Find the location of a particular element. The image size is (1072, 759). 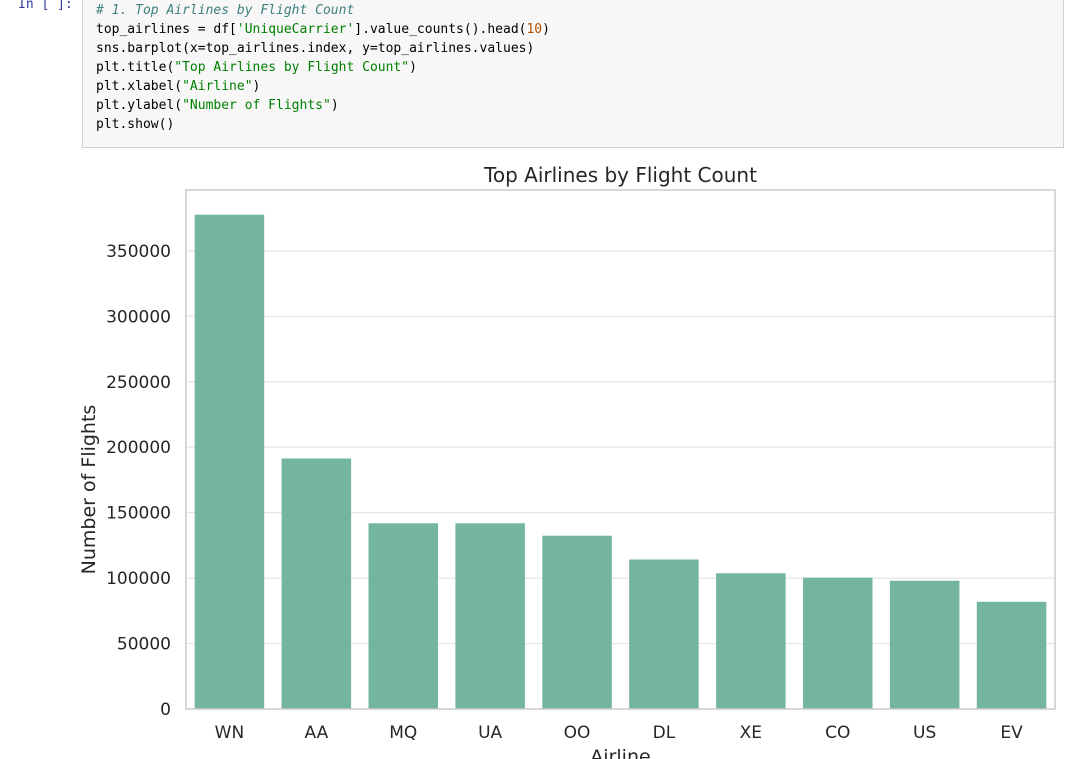

bar-aa is located at coordinates (316, 583).